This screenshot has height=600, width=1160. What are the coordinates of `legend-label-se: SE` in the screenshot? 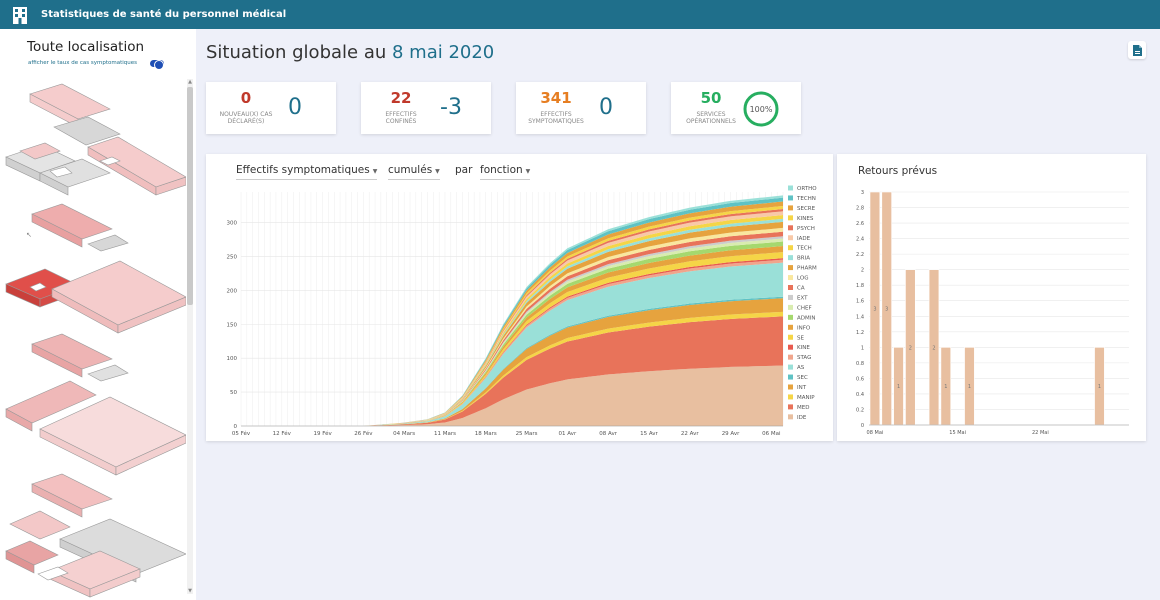 It's located at (800, 338).